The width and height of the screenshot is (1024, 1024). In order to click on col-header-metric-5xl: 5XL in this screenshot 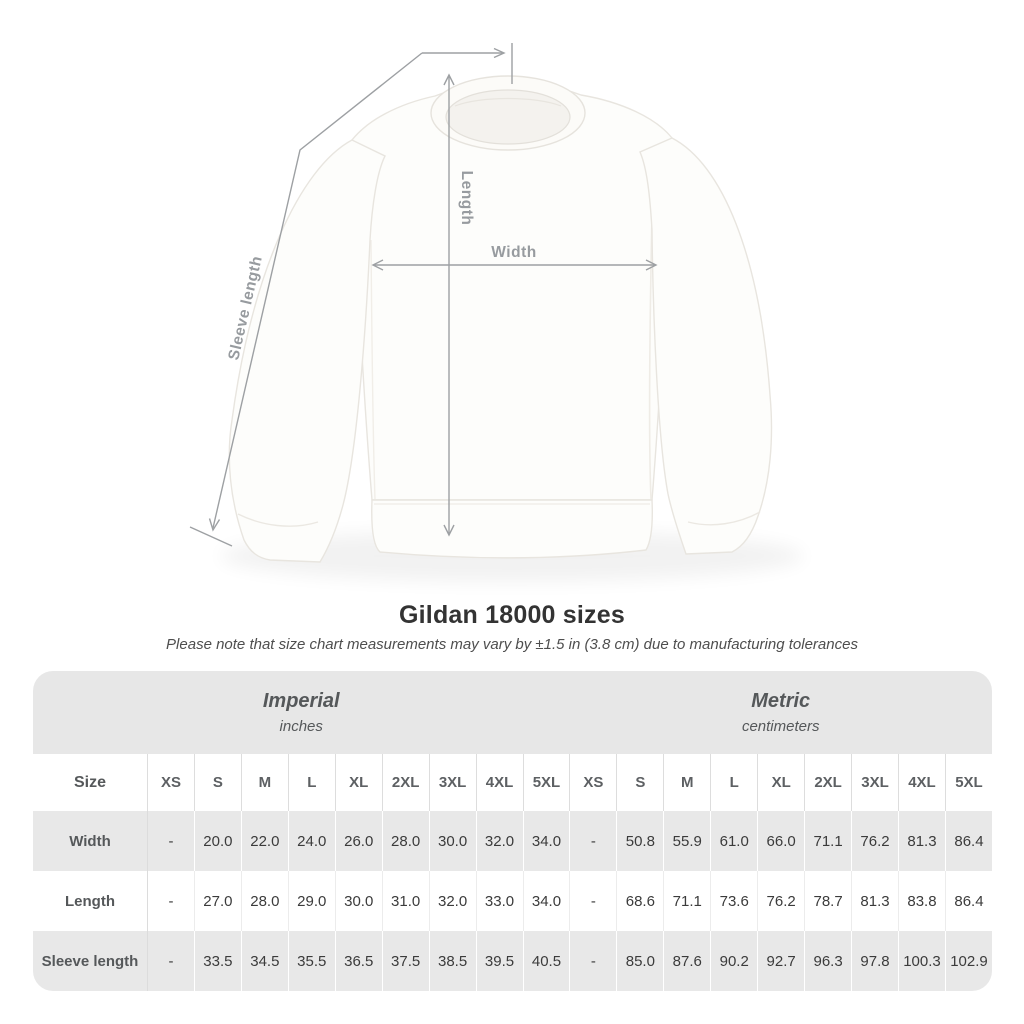, I will do `click(968, 782)`.